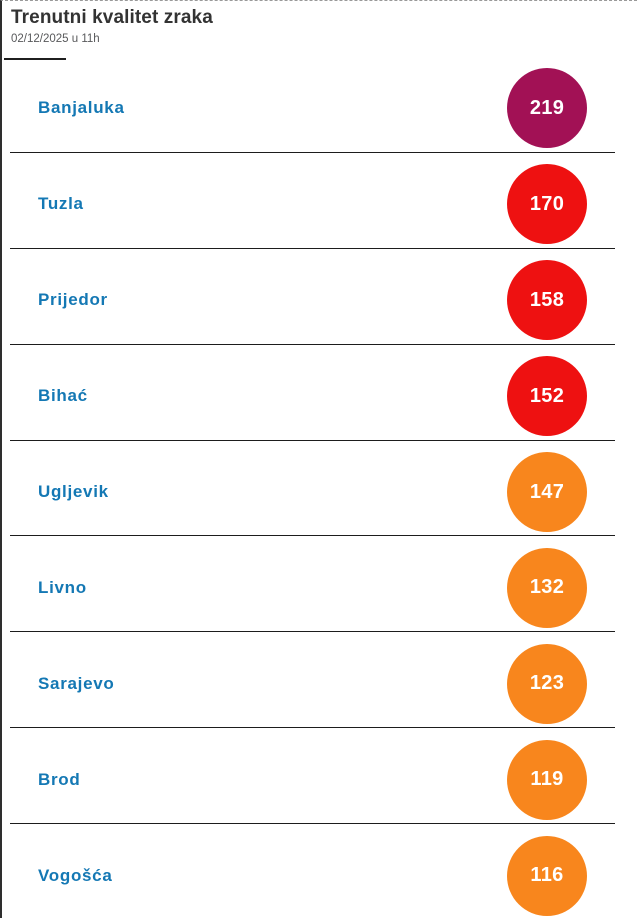 This screenshot has width=637, height=918. Describe the element at coordinates (312, 679) in the screenshot. I see `city-row: Sarajevo 123` at that location.